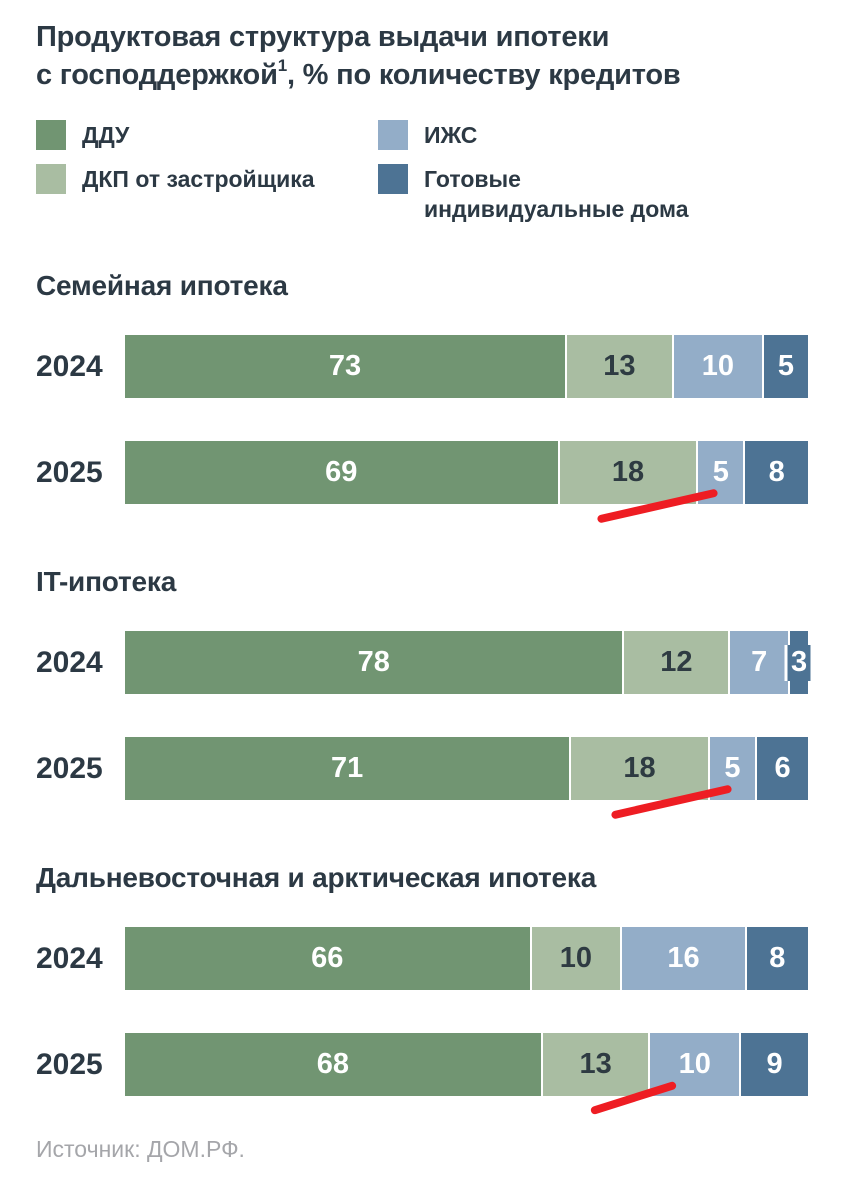  Describe the element at coordinates (422, 429) in the screenshot. I see `section-rows: 2024 73 13 10 5 2025 69 18 5 8` at that location.